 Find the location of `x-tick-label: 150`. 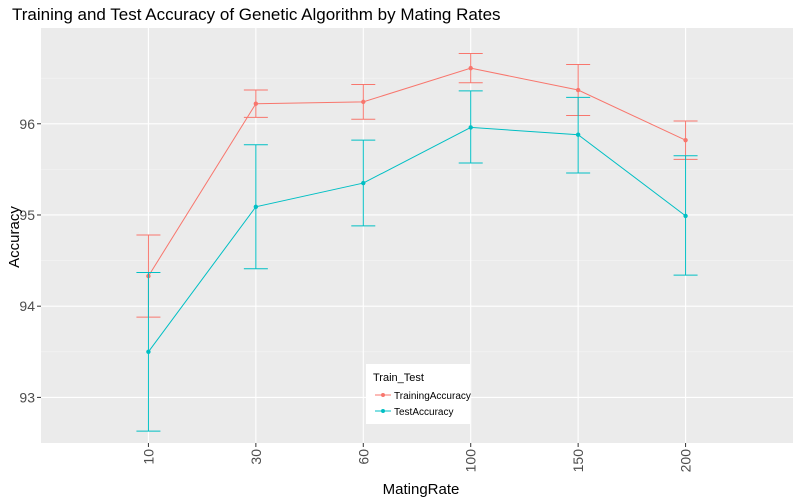

x-tick-label: 150 is located at coordinates (578, 461).